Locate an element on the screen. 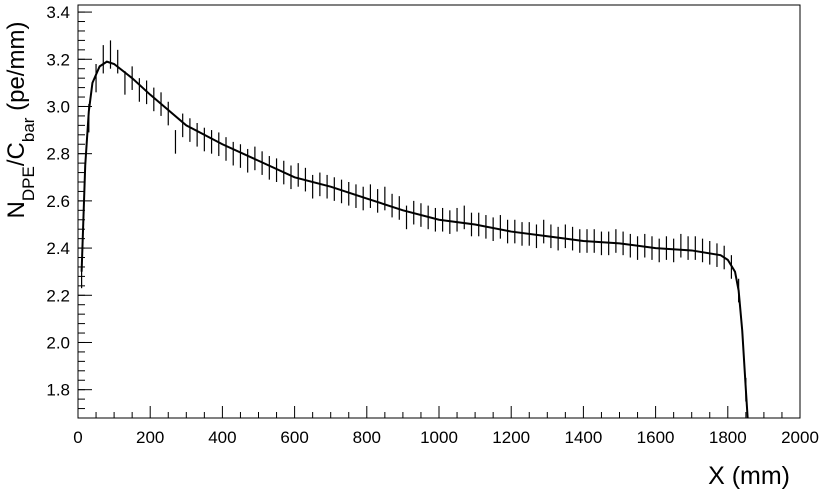  y-axis-label-part: DPE is located at coordinates (28, 183).